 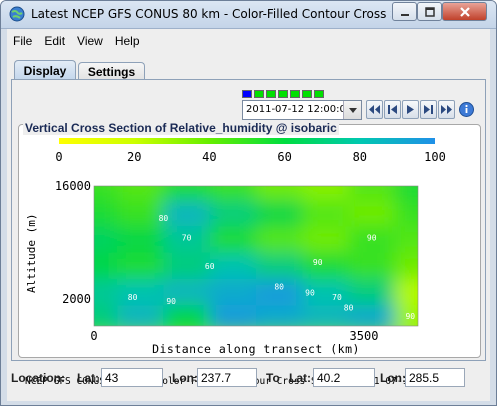 What do you see at coordinates (429, 11) in the screenshot?
I see `maximize-icon` at bounding box center [429, 11].